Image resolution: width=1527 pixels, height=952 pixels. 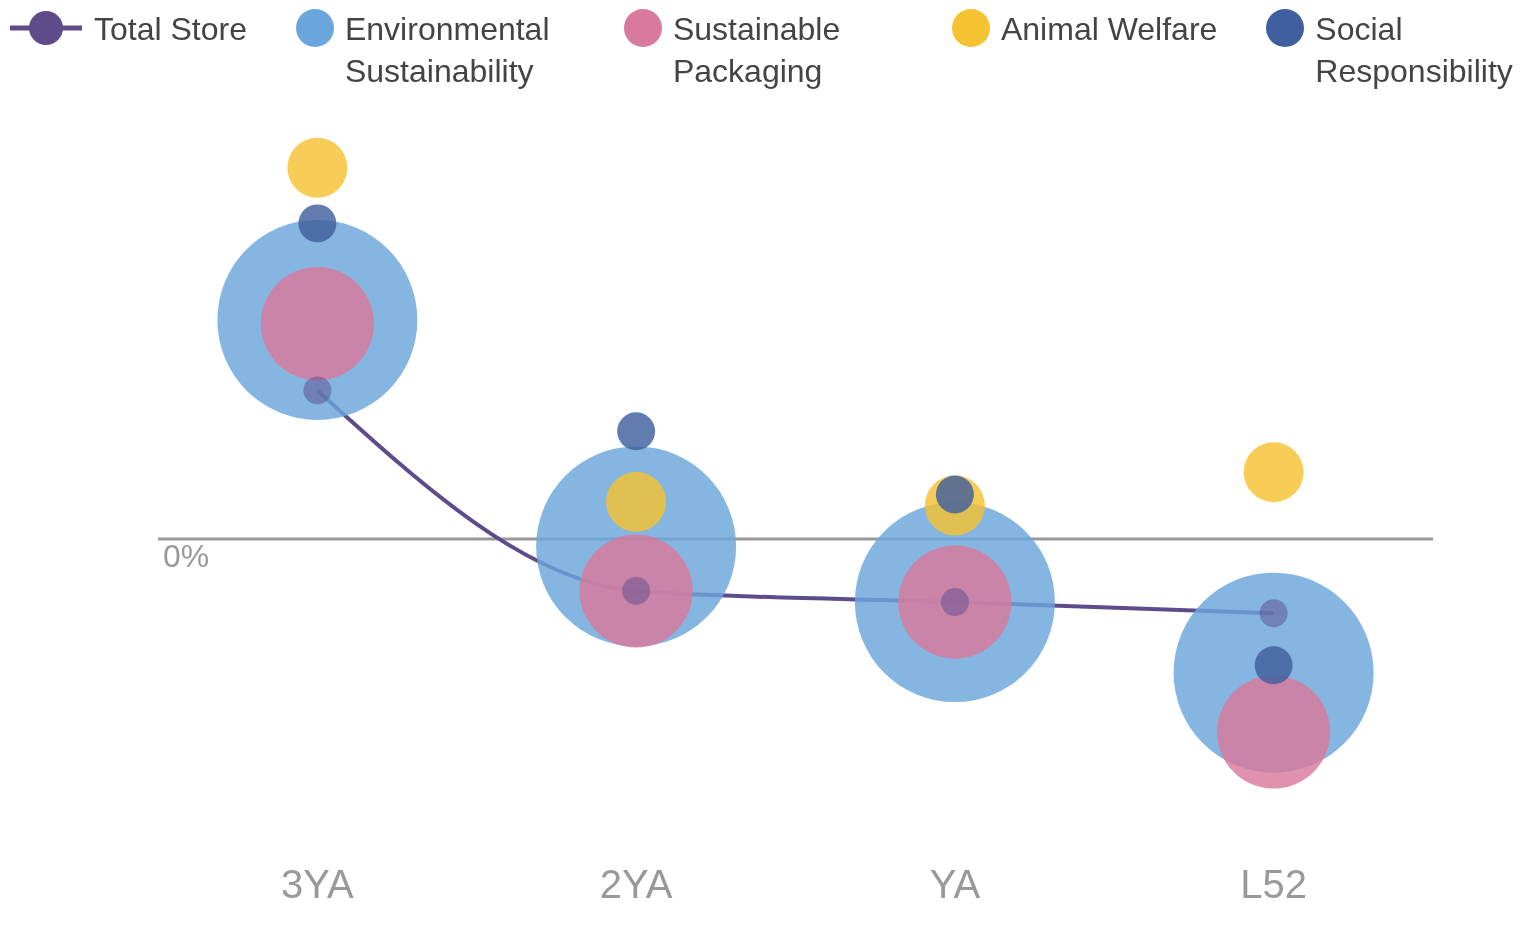 I want to click on legend-label: Environmental Sustainability, so click(x=447, y=50).